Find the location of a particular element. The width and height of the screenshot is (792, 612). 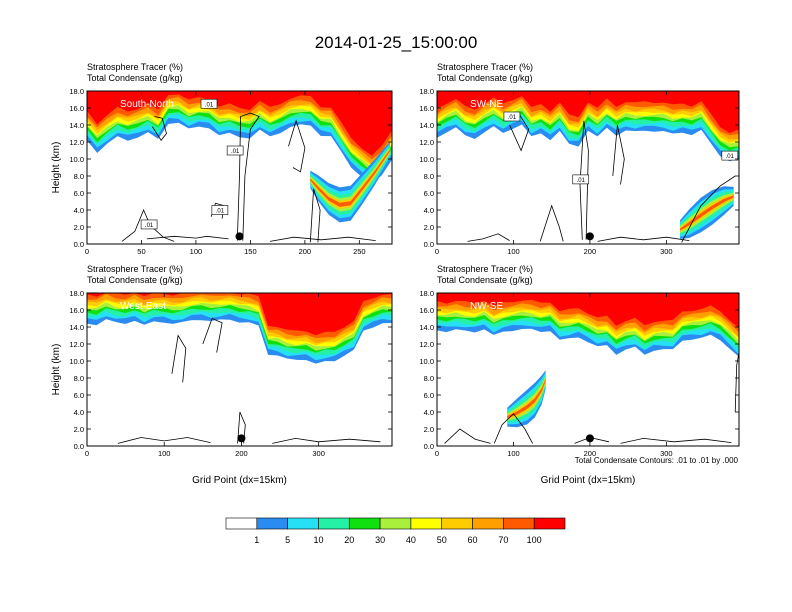

y-tick-label: 10.0 is located at coordinates (426, 159).